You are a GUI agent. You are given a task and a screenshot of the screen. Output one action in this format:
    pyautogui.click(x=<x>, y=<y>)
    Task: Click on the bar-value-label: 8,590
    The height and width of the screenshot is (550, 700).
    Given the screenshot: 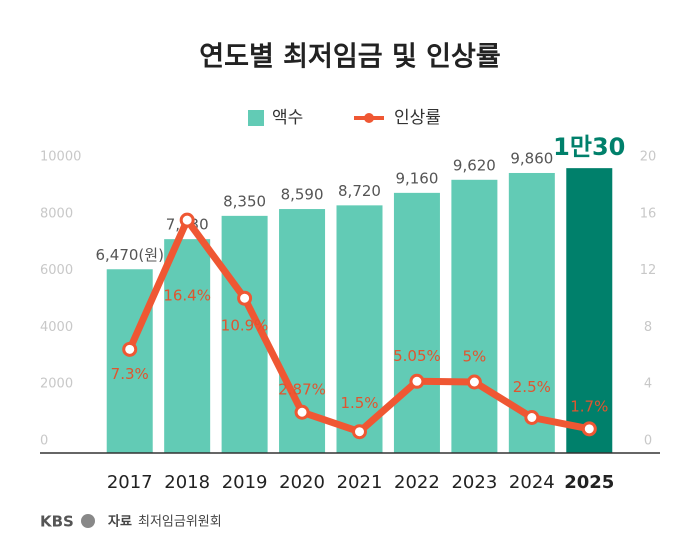 What is the action you would take?
    pyautogui.click(x=302, y=195)
    